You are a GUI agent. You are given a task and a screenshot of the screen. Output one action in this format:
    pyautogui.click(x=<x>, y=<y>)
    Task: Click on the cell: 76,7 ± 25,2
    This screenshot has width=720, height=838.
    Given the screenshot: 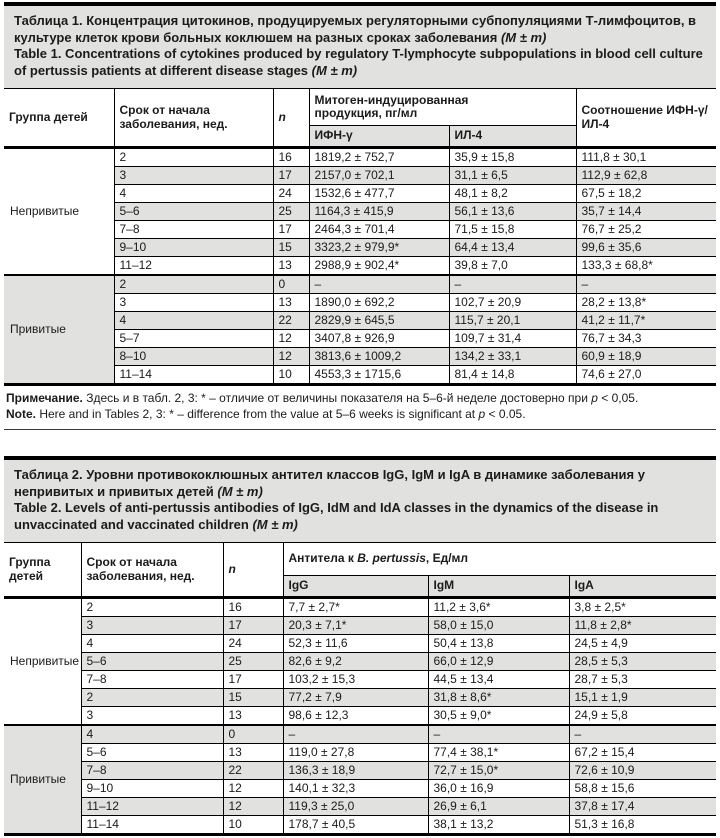 What is the action you would take?
    pyautogui.click(x=645, y=229)
    